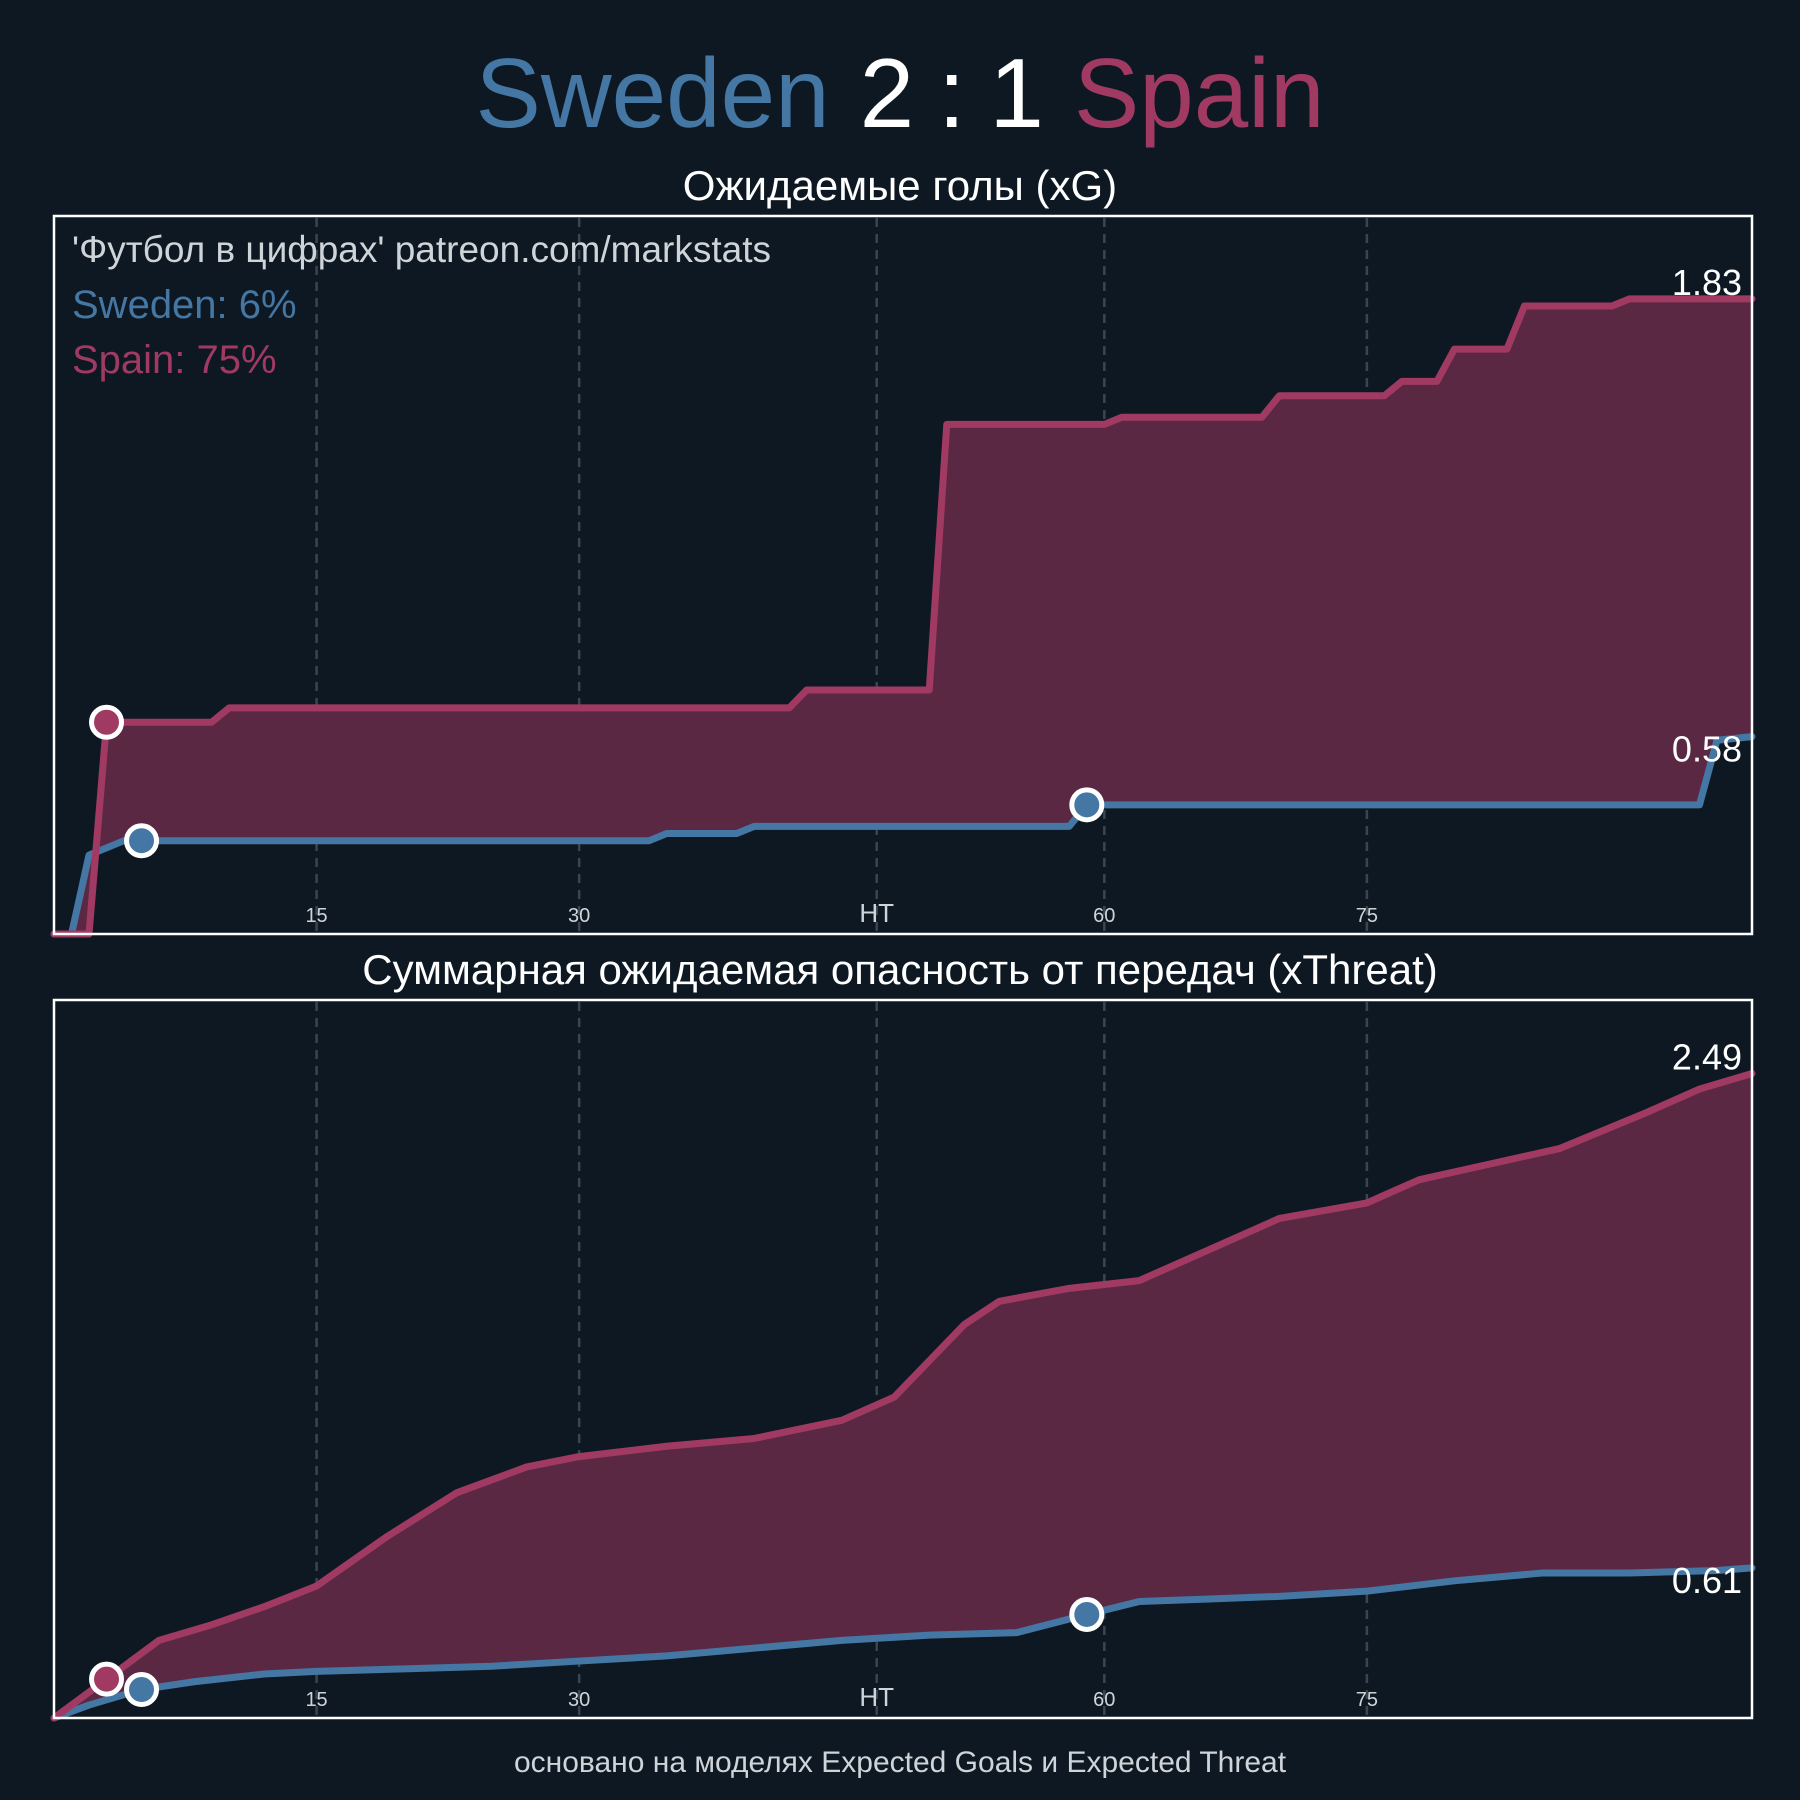 This screenshot has width=1800, height=1800. Describe the element at coordinates (1707, 1057) in the screenshot. I see `xthreat-away-final-label: 2.49` at that location.